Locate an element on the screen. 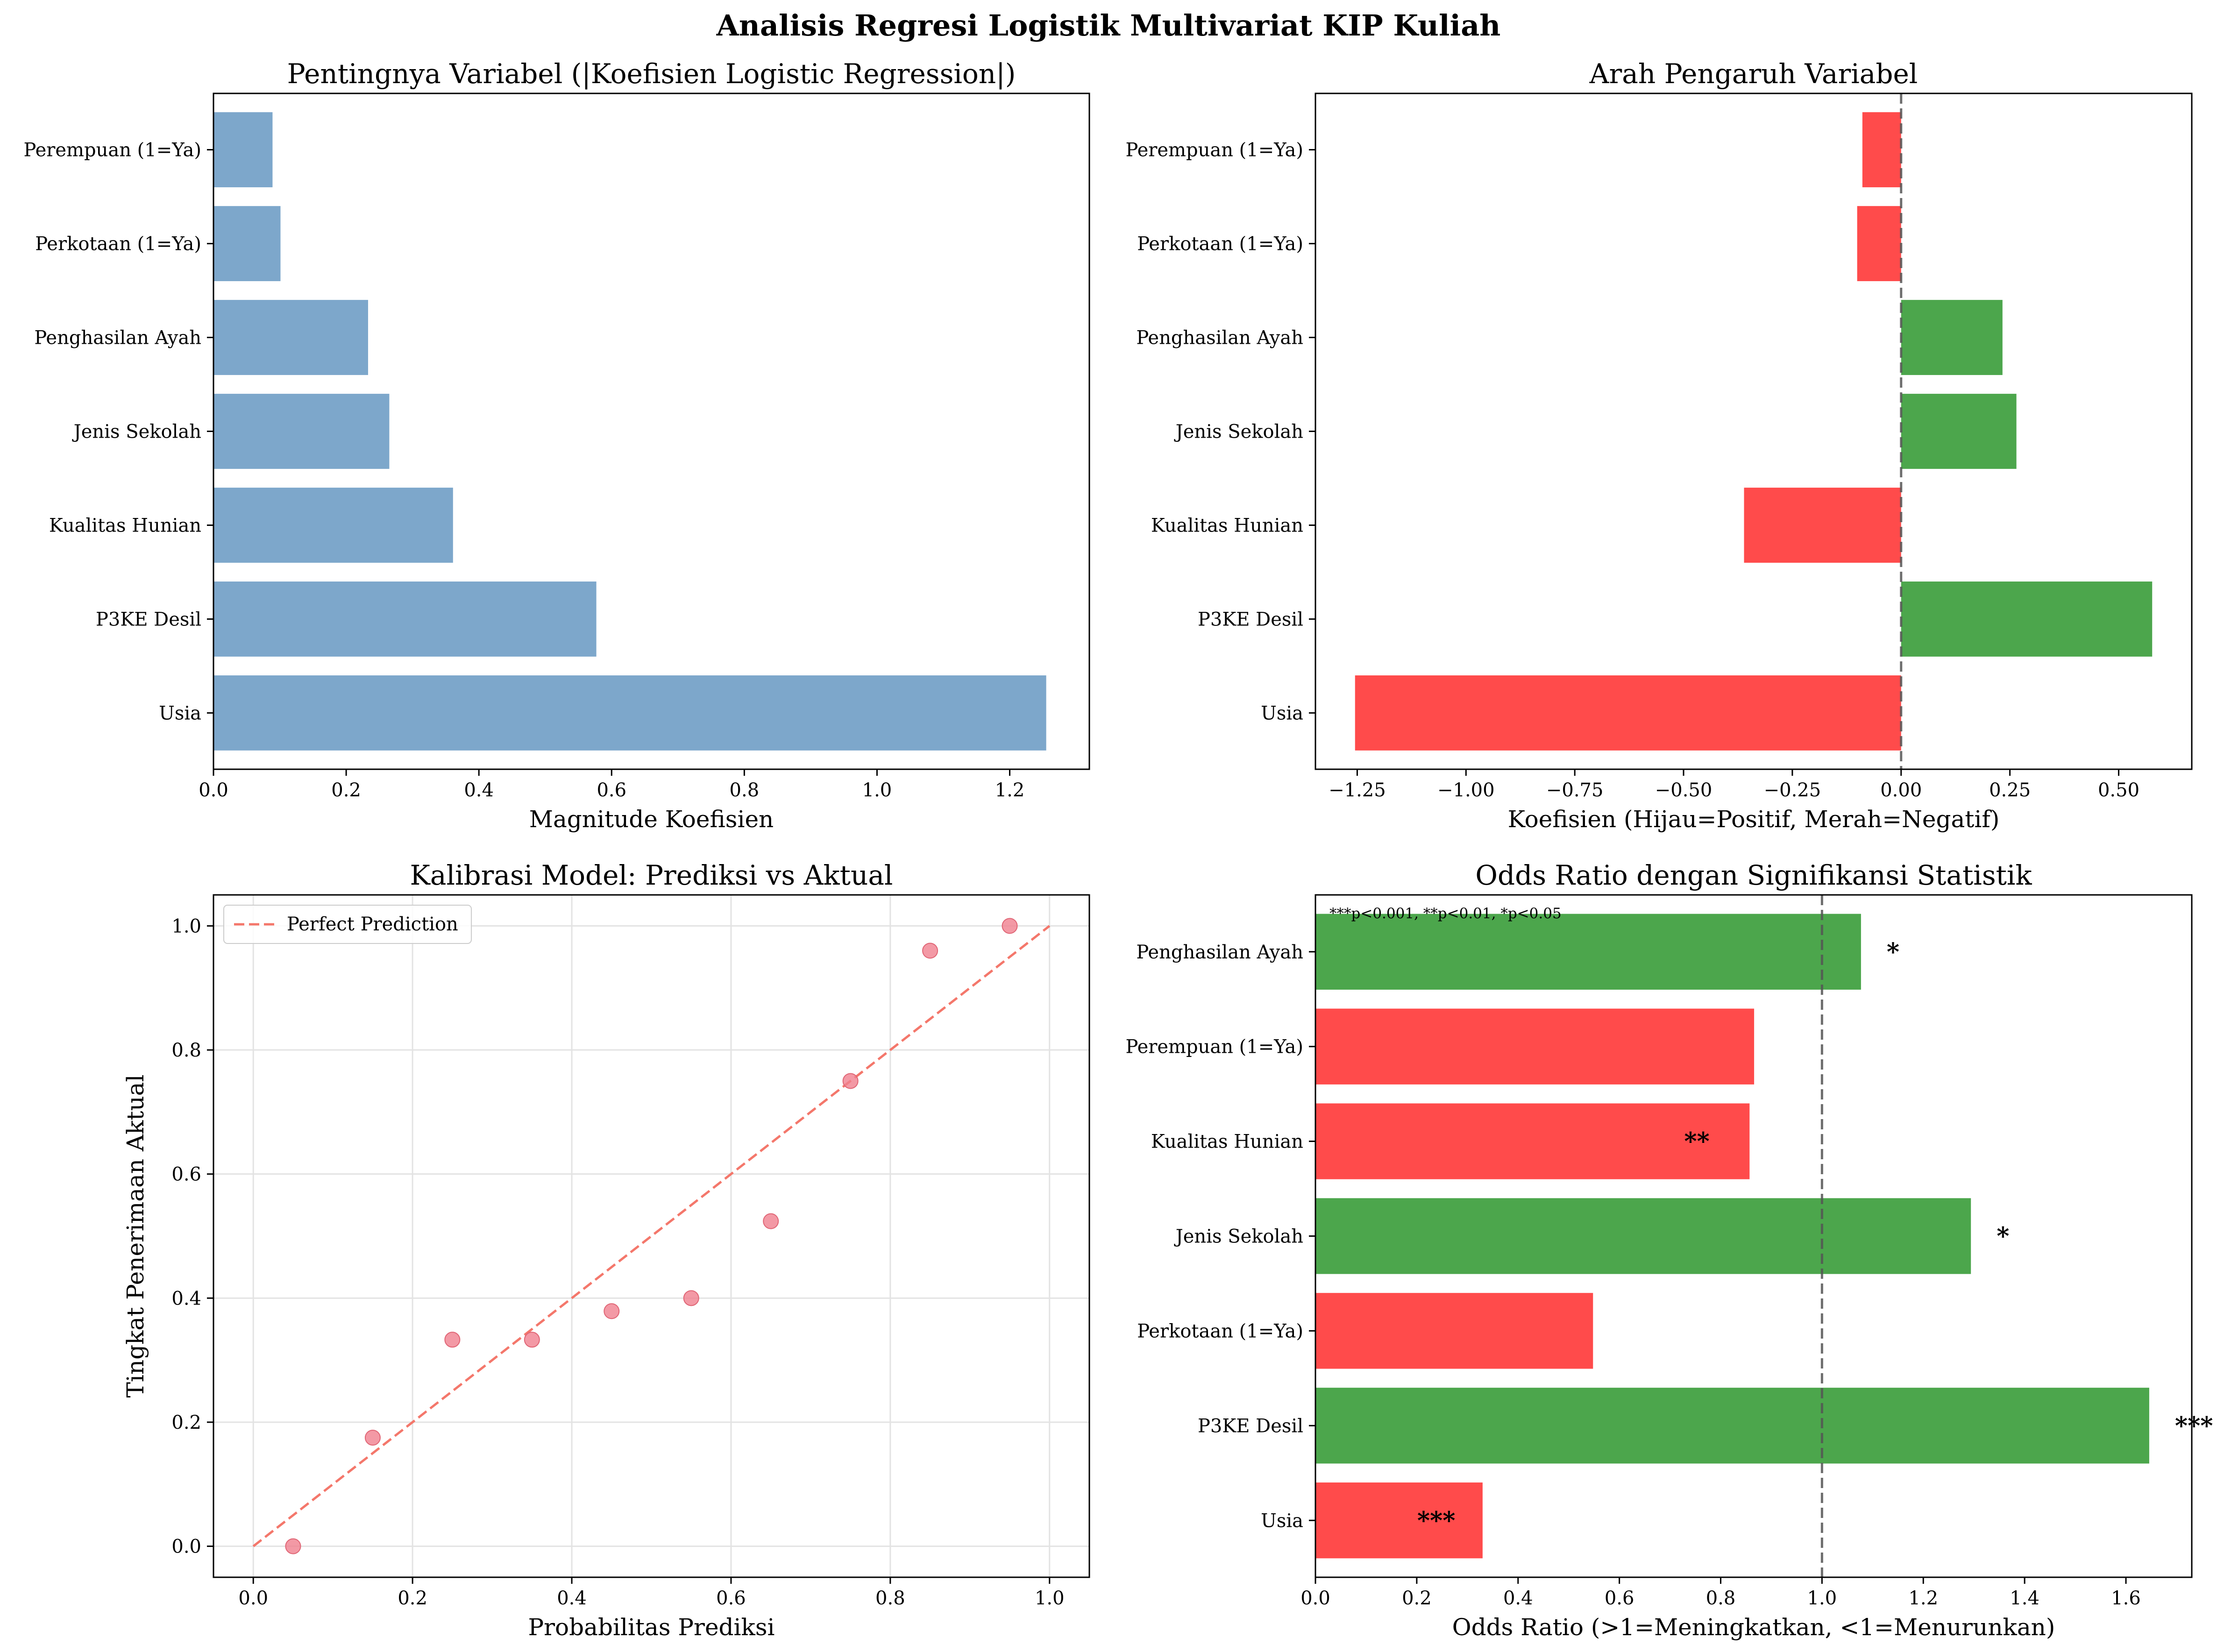 The width and height of the screenshot is (2217, 1652). odds-xtick-label-8: 1.6 is located at coordinates (2126, 1598).